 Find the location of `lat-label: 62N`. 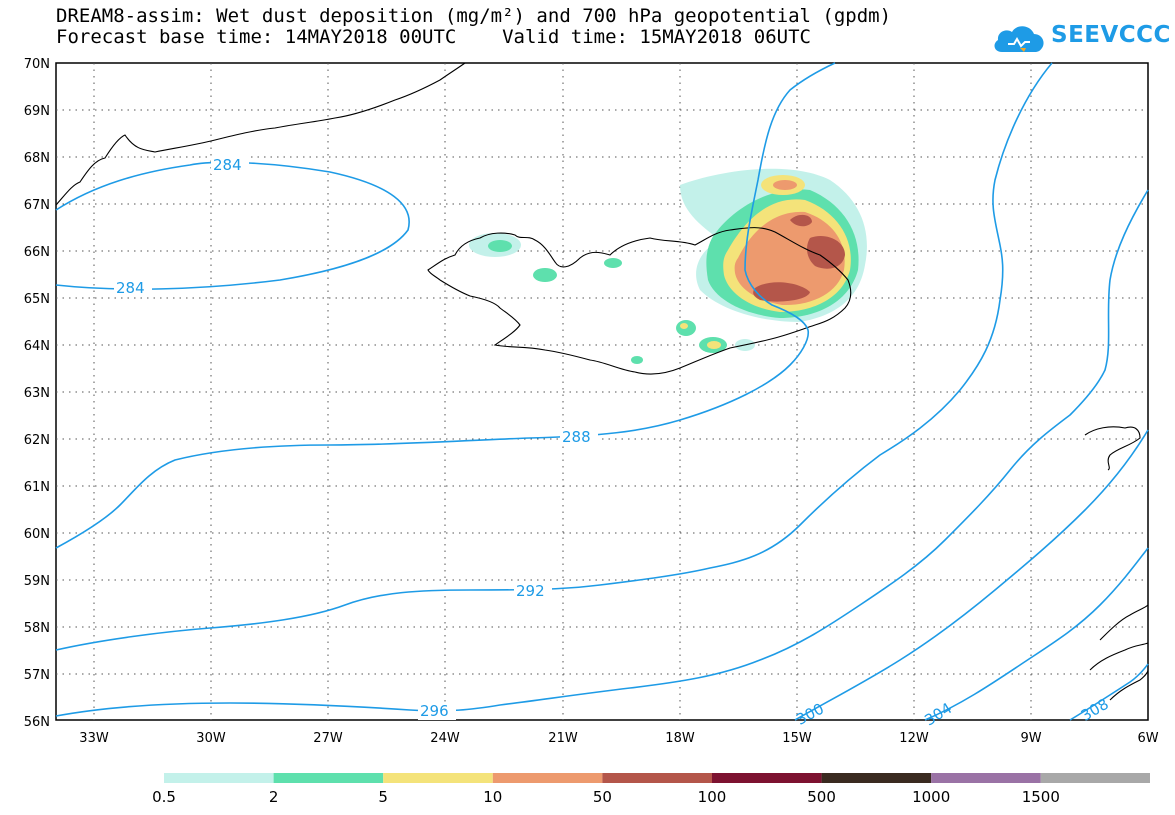

lat-label: 62N is located at coordinates (37, 440).